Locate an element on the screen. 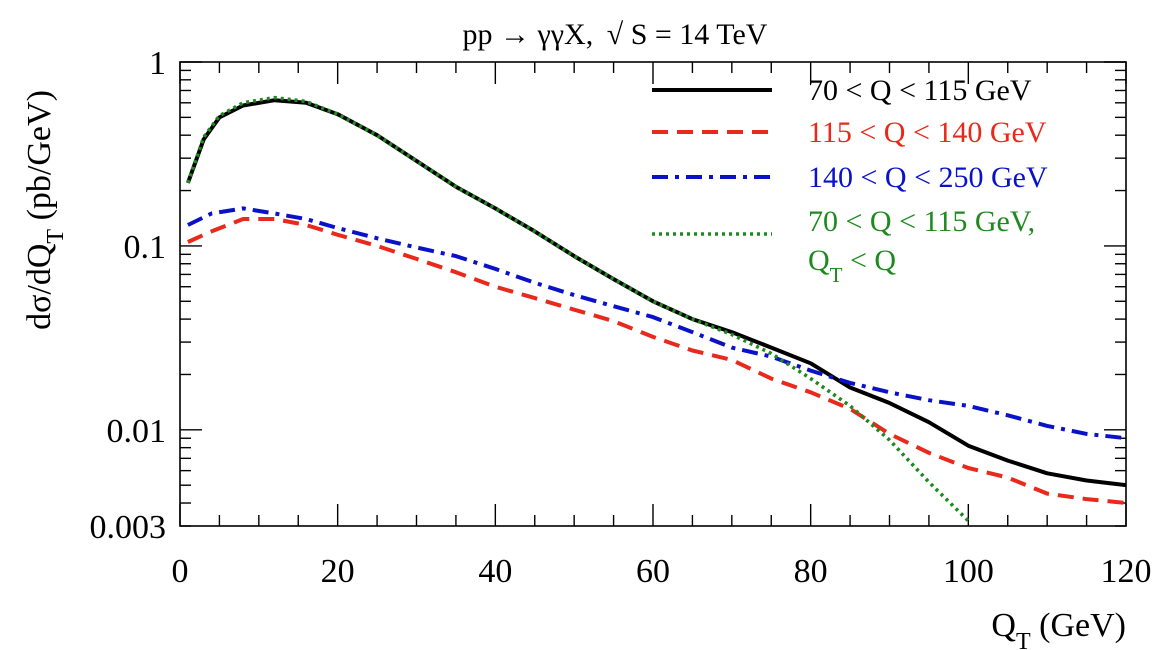 The image size is (1169, 650). x-tick-label: 40 is located at coordinates (495, 571).